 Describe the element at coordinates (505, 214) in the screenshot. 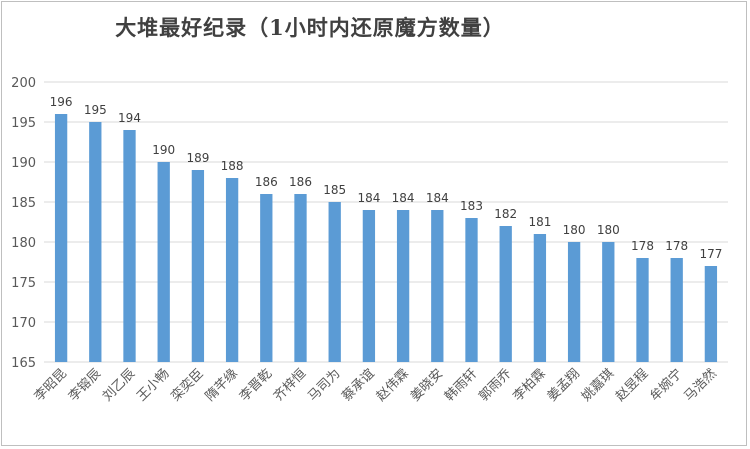

I see `data-label: 182` at that location.